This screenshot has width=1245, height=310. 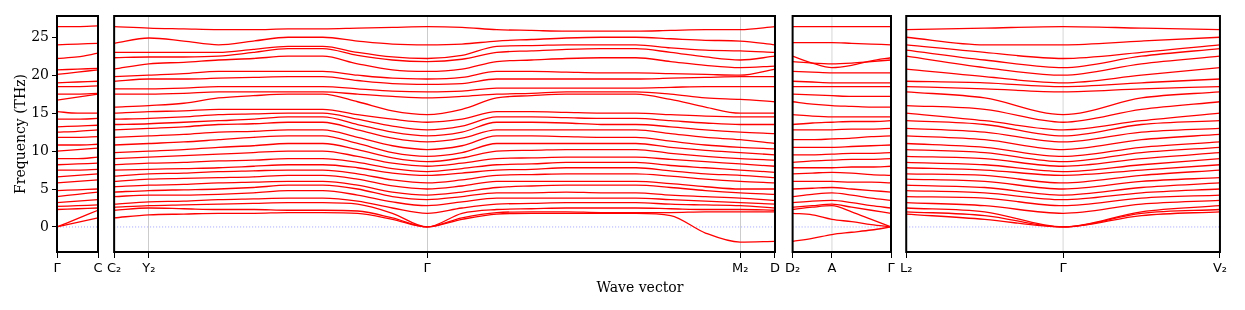 I want to click on y-tick-label: 25, so click(x=40, y=35).